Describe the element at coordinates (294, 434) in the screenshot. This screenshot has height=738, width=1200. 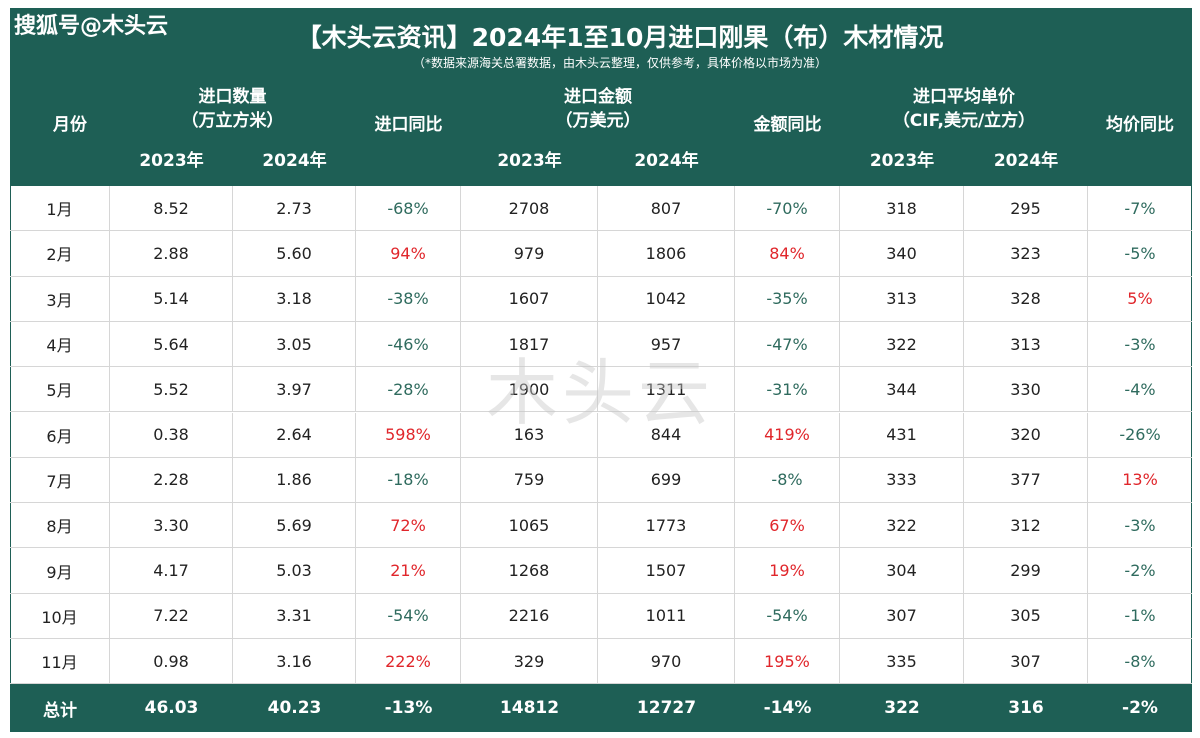
I see `qty-2024-cell: 2.64` at that location.